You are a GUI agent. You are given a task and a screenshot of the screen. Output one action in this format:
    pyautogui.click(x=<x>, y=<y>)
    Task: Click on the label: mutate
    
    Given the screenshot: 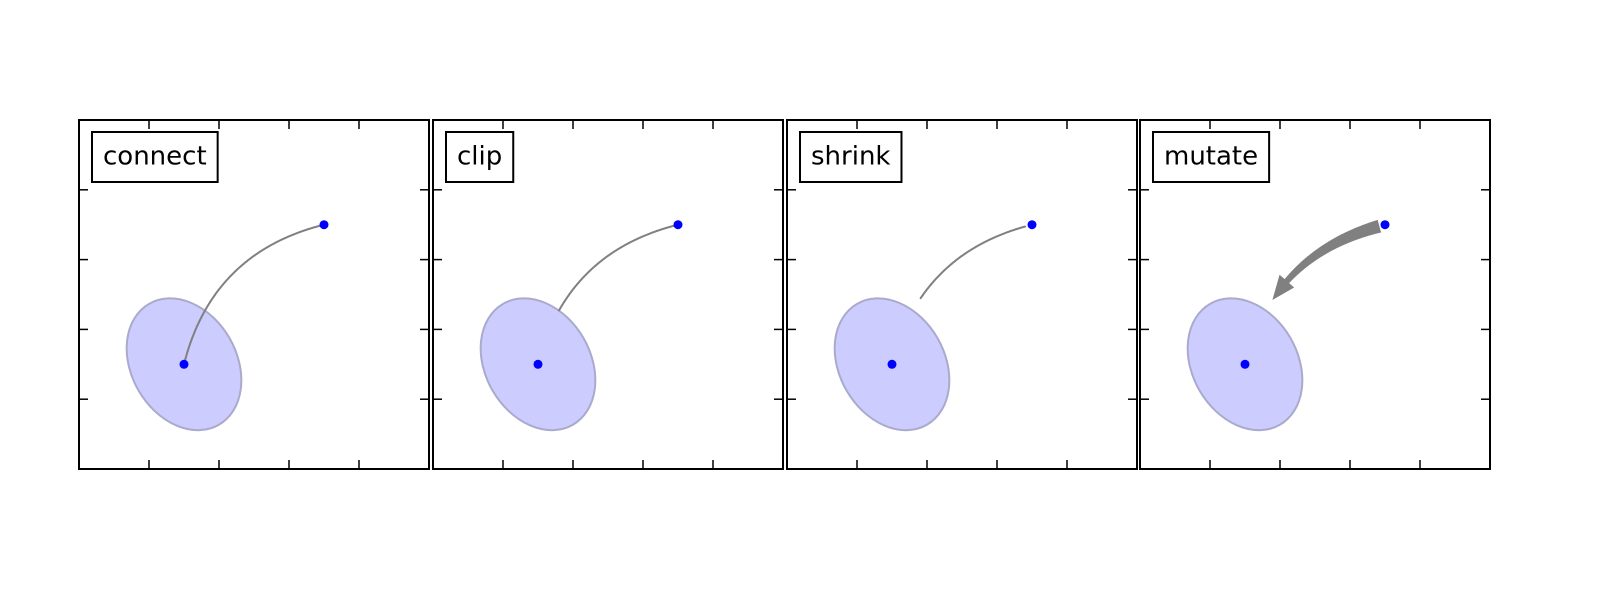 What is the action you would take?
    pyautogui.click(x=1211, y=157)
    